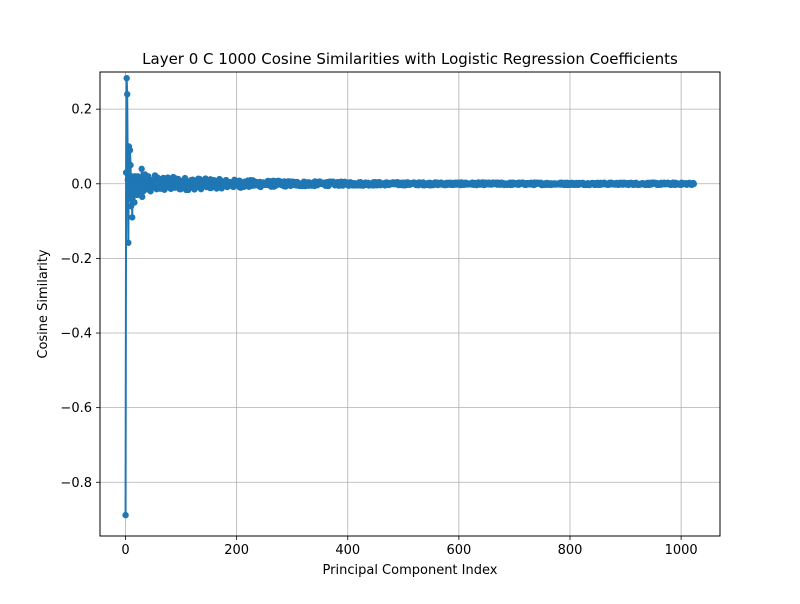  I want to click on x-tick-label: 1000, so click(681, 550).